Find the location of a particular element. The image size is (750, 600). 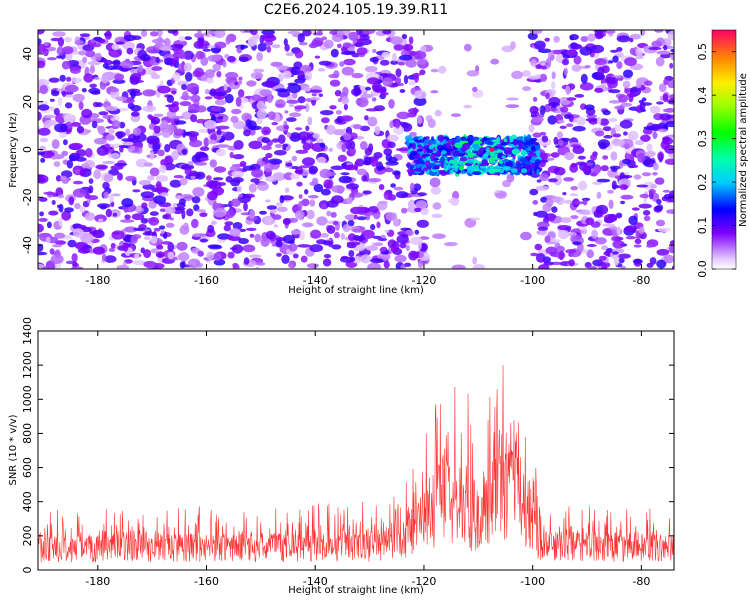

colorbar-label: Normalized spectral amplitude is located at coordinates (743, 150).